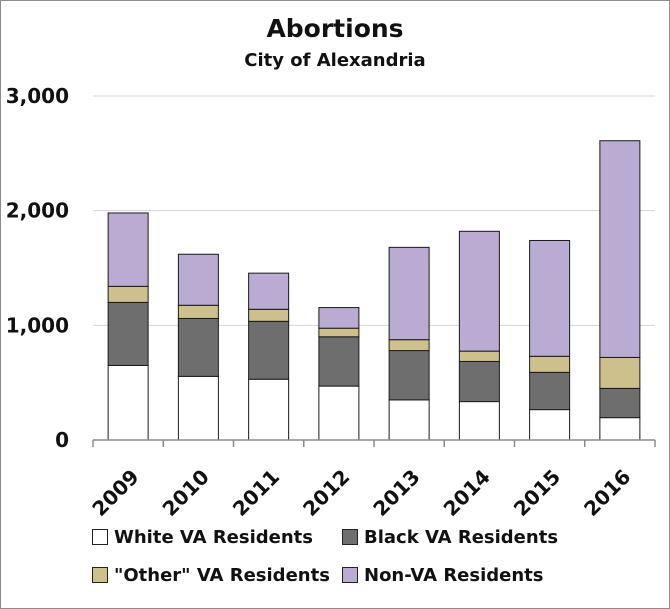 The image size is (670, 609). What do you see at coordinates (100, 537) in the screenshot?
I see `legend-swatch-white` at bounding box center [100, 537].